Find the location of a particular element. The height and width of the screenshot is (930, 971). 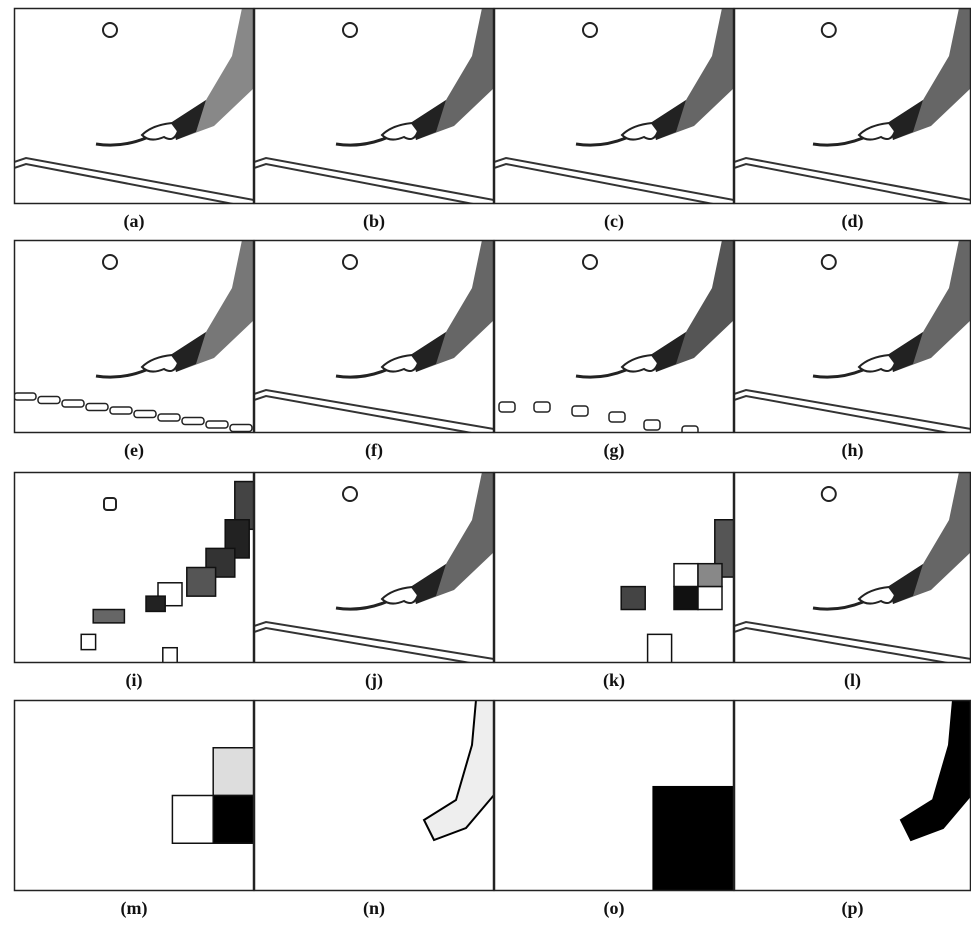

panel-label: (g) is located at coordinates (614, 450).